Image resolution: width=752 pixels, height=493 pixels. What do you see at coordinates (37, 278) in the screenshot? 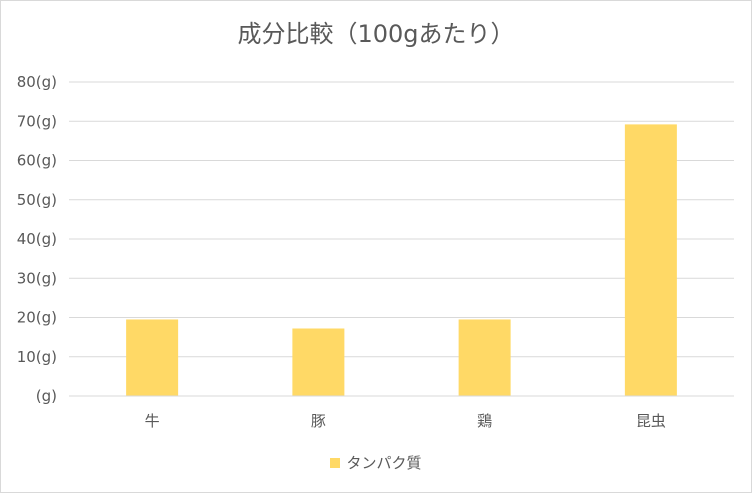
I see `y-tick-label: 30(g)` at bounding box center [37, 278].